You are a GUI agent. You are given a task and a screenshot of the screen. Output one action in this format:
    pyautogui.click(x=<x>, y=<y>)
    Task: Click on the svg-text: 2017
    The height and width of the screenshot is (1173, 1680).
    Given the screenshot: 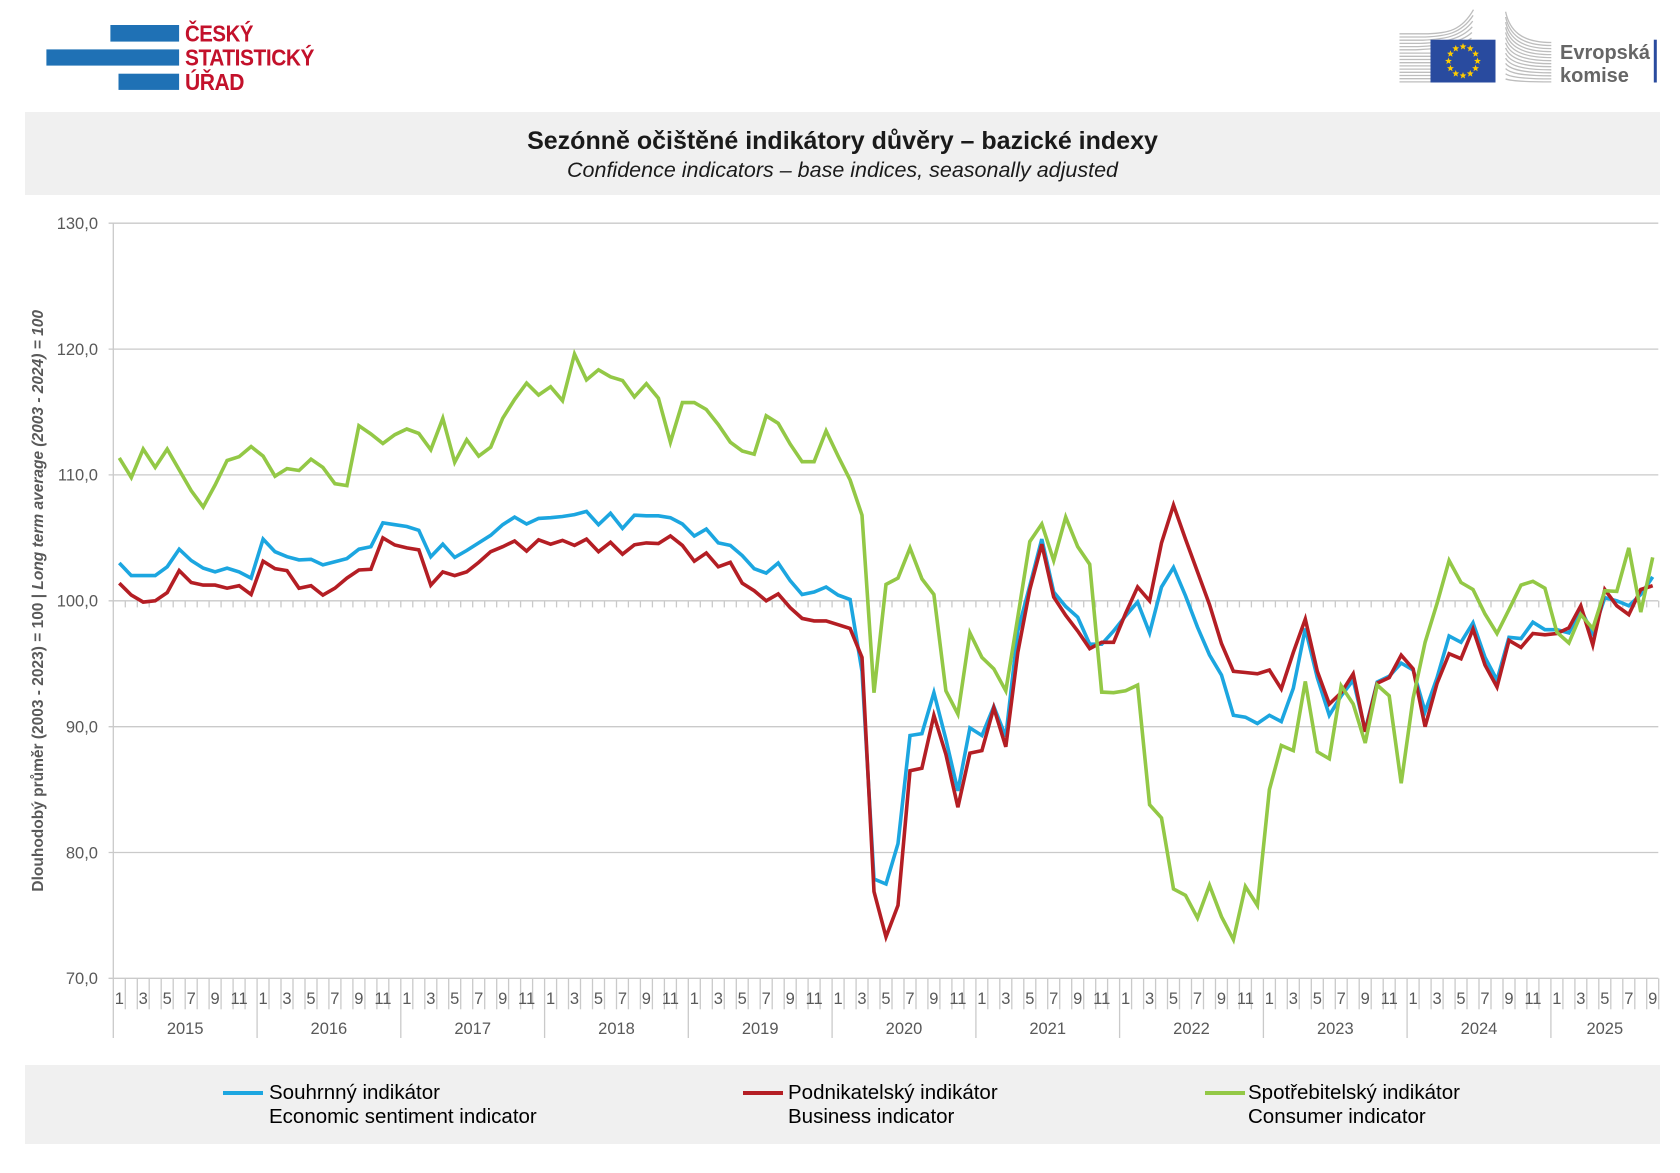 What is the action you would take?
    pyautogui.click(x=472, y=1029)
    